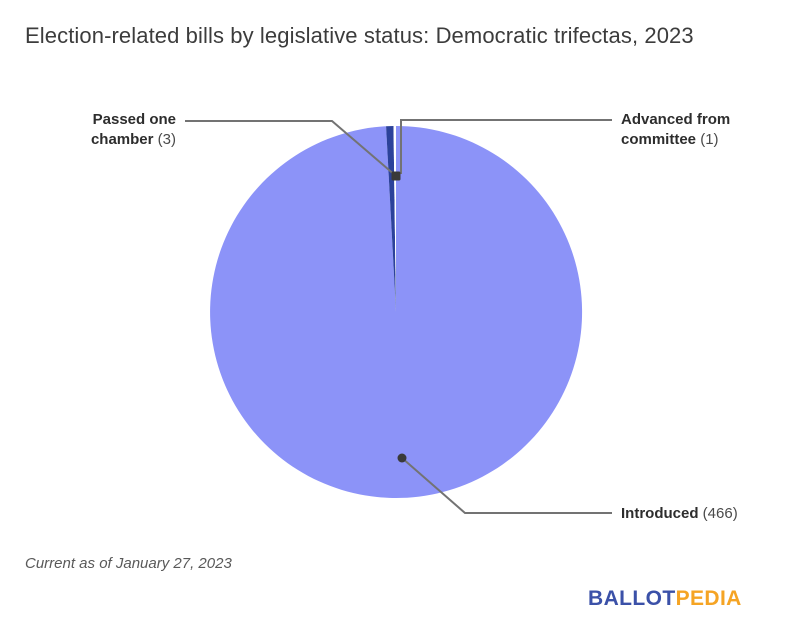  What do you see at coordinates (720, 513) in the screenshot?
I see `label-introduced-count: (466)` at bounding box center [720, 513].